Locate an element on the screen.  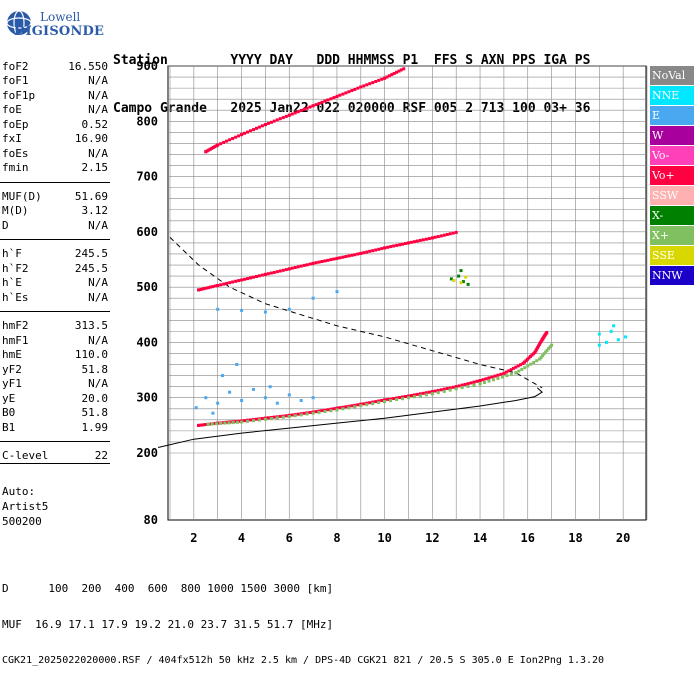
y-tick-label: 400 is located at coordinates (147, 342).